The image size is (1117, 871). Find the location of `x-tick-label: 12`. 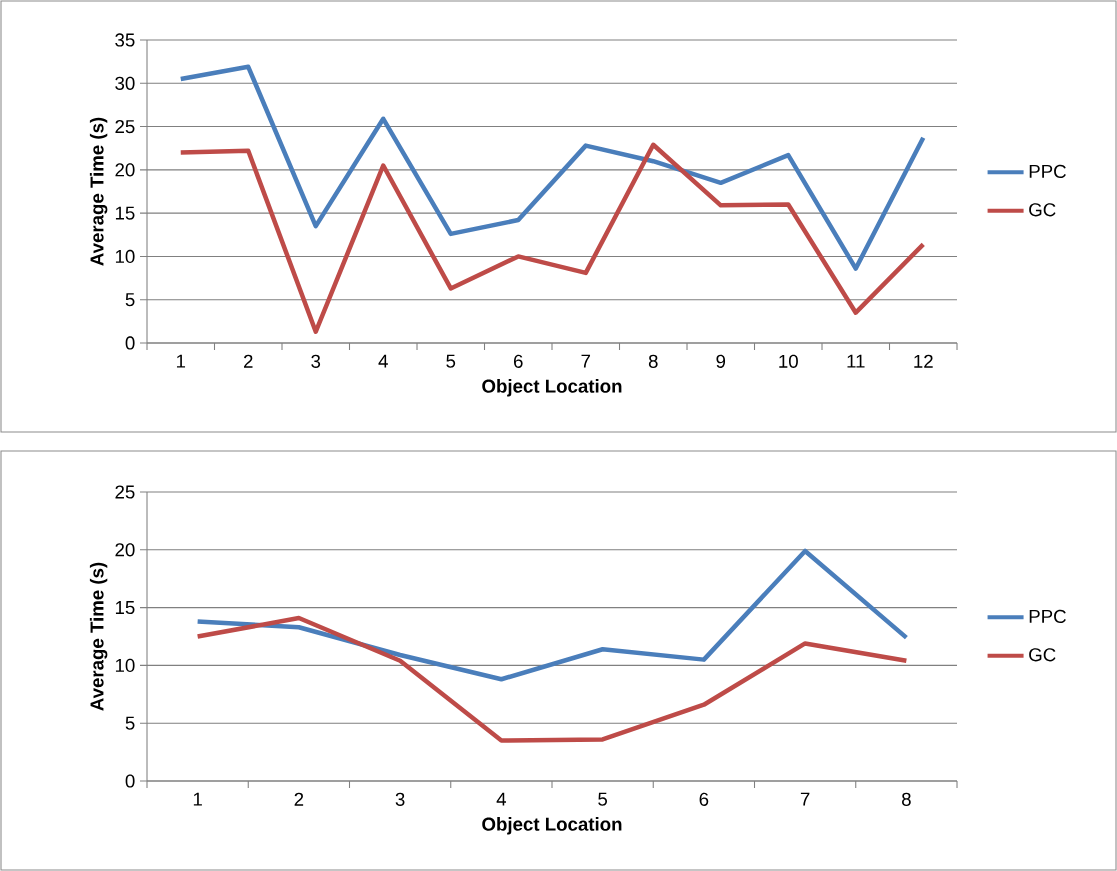

x-tick-label: 12 is located at coordinates (923, 361).